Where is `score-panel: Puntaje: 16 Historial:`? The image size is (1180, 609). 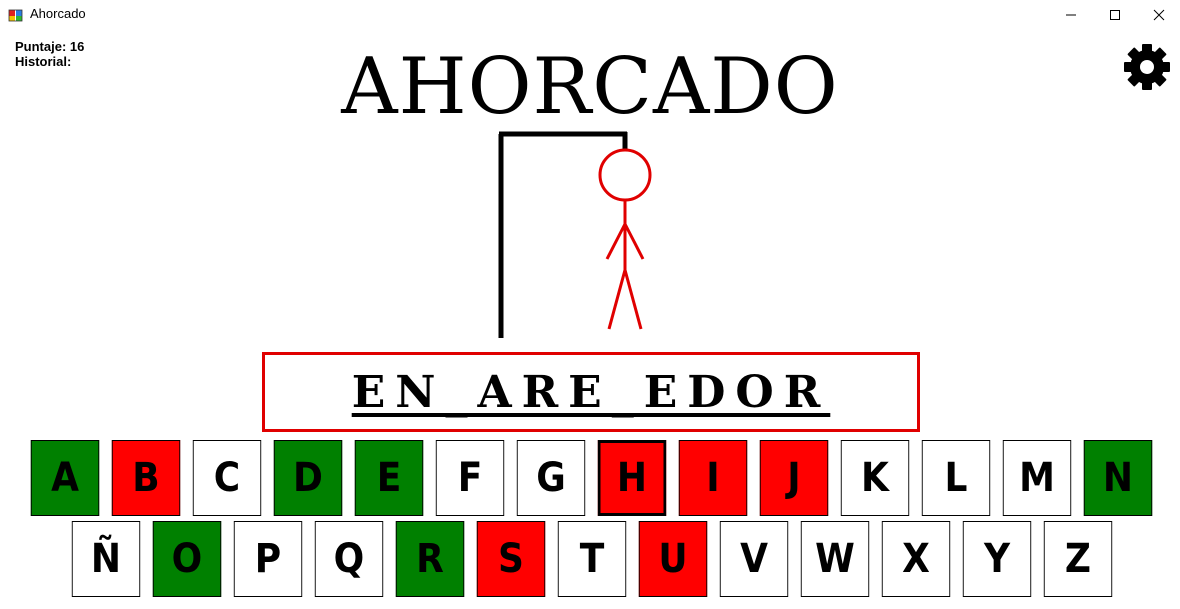 score-panel: Puntaje: 16 Historial: is located at coordinates (49, 54).